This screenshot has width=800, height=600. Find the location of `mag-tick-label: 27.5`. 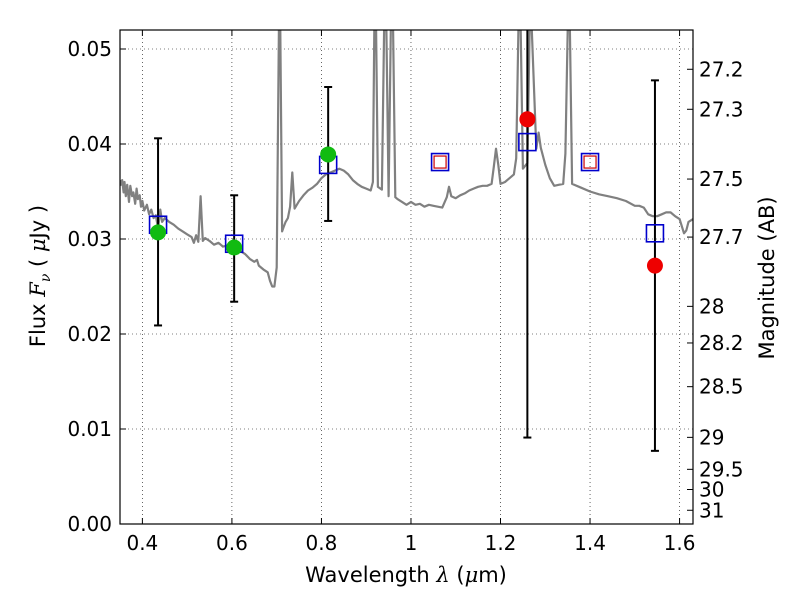

mag-tick-label: 27.5 is located at coordinates (721, 179).